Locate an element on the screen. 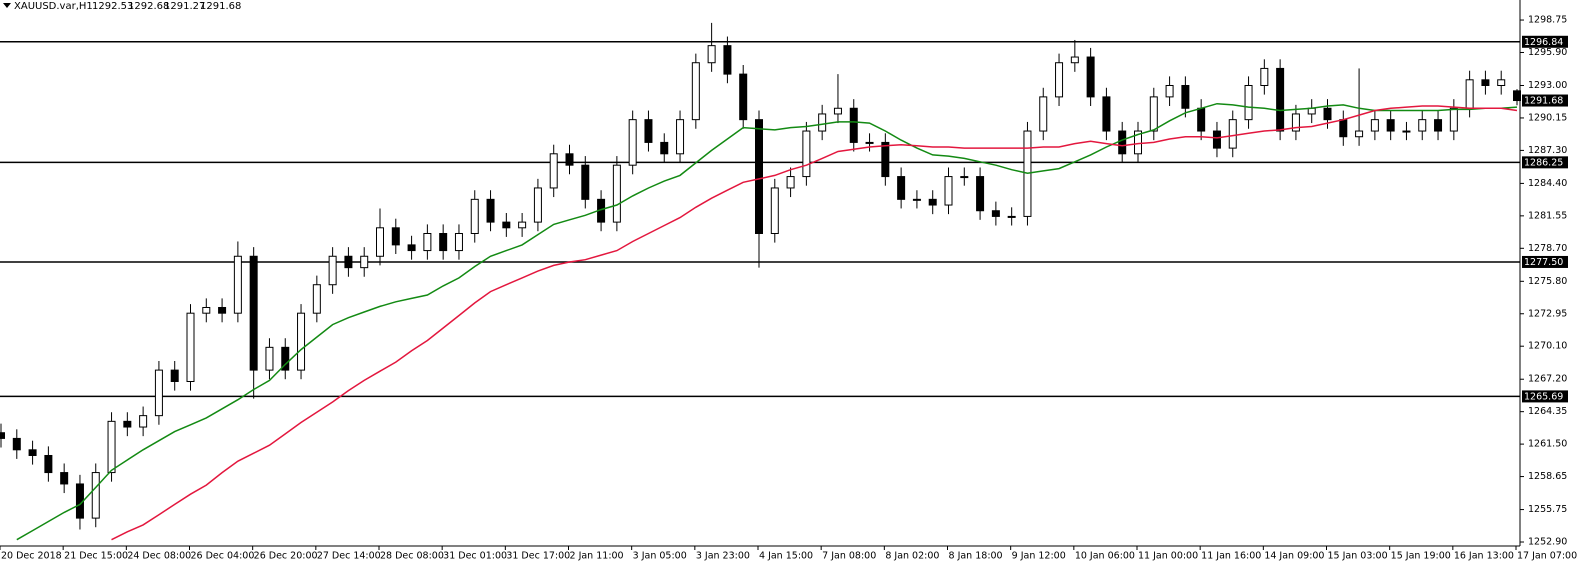 The height and width of the screenshot is (571, 1588). x-tick-label: 31 Dec 17:00 is located at coordinates (538, 556).